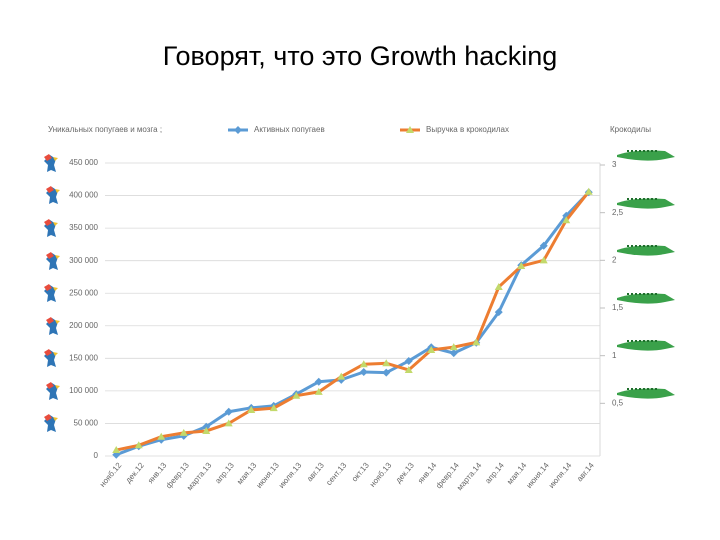  What do you see at coordinates (381, 474) in the screenshot?
I see `x-tick-label: нояб.13` at bounding box center [381, 474].